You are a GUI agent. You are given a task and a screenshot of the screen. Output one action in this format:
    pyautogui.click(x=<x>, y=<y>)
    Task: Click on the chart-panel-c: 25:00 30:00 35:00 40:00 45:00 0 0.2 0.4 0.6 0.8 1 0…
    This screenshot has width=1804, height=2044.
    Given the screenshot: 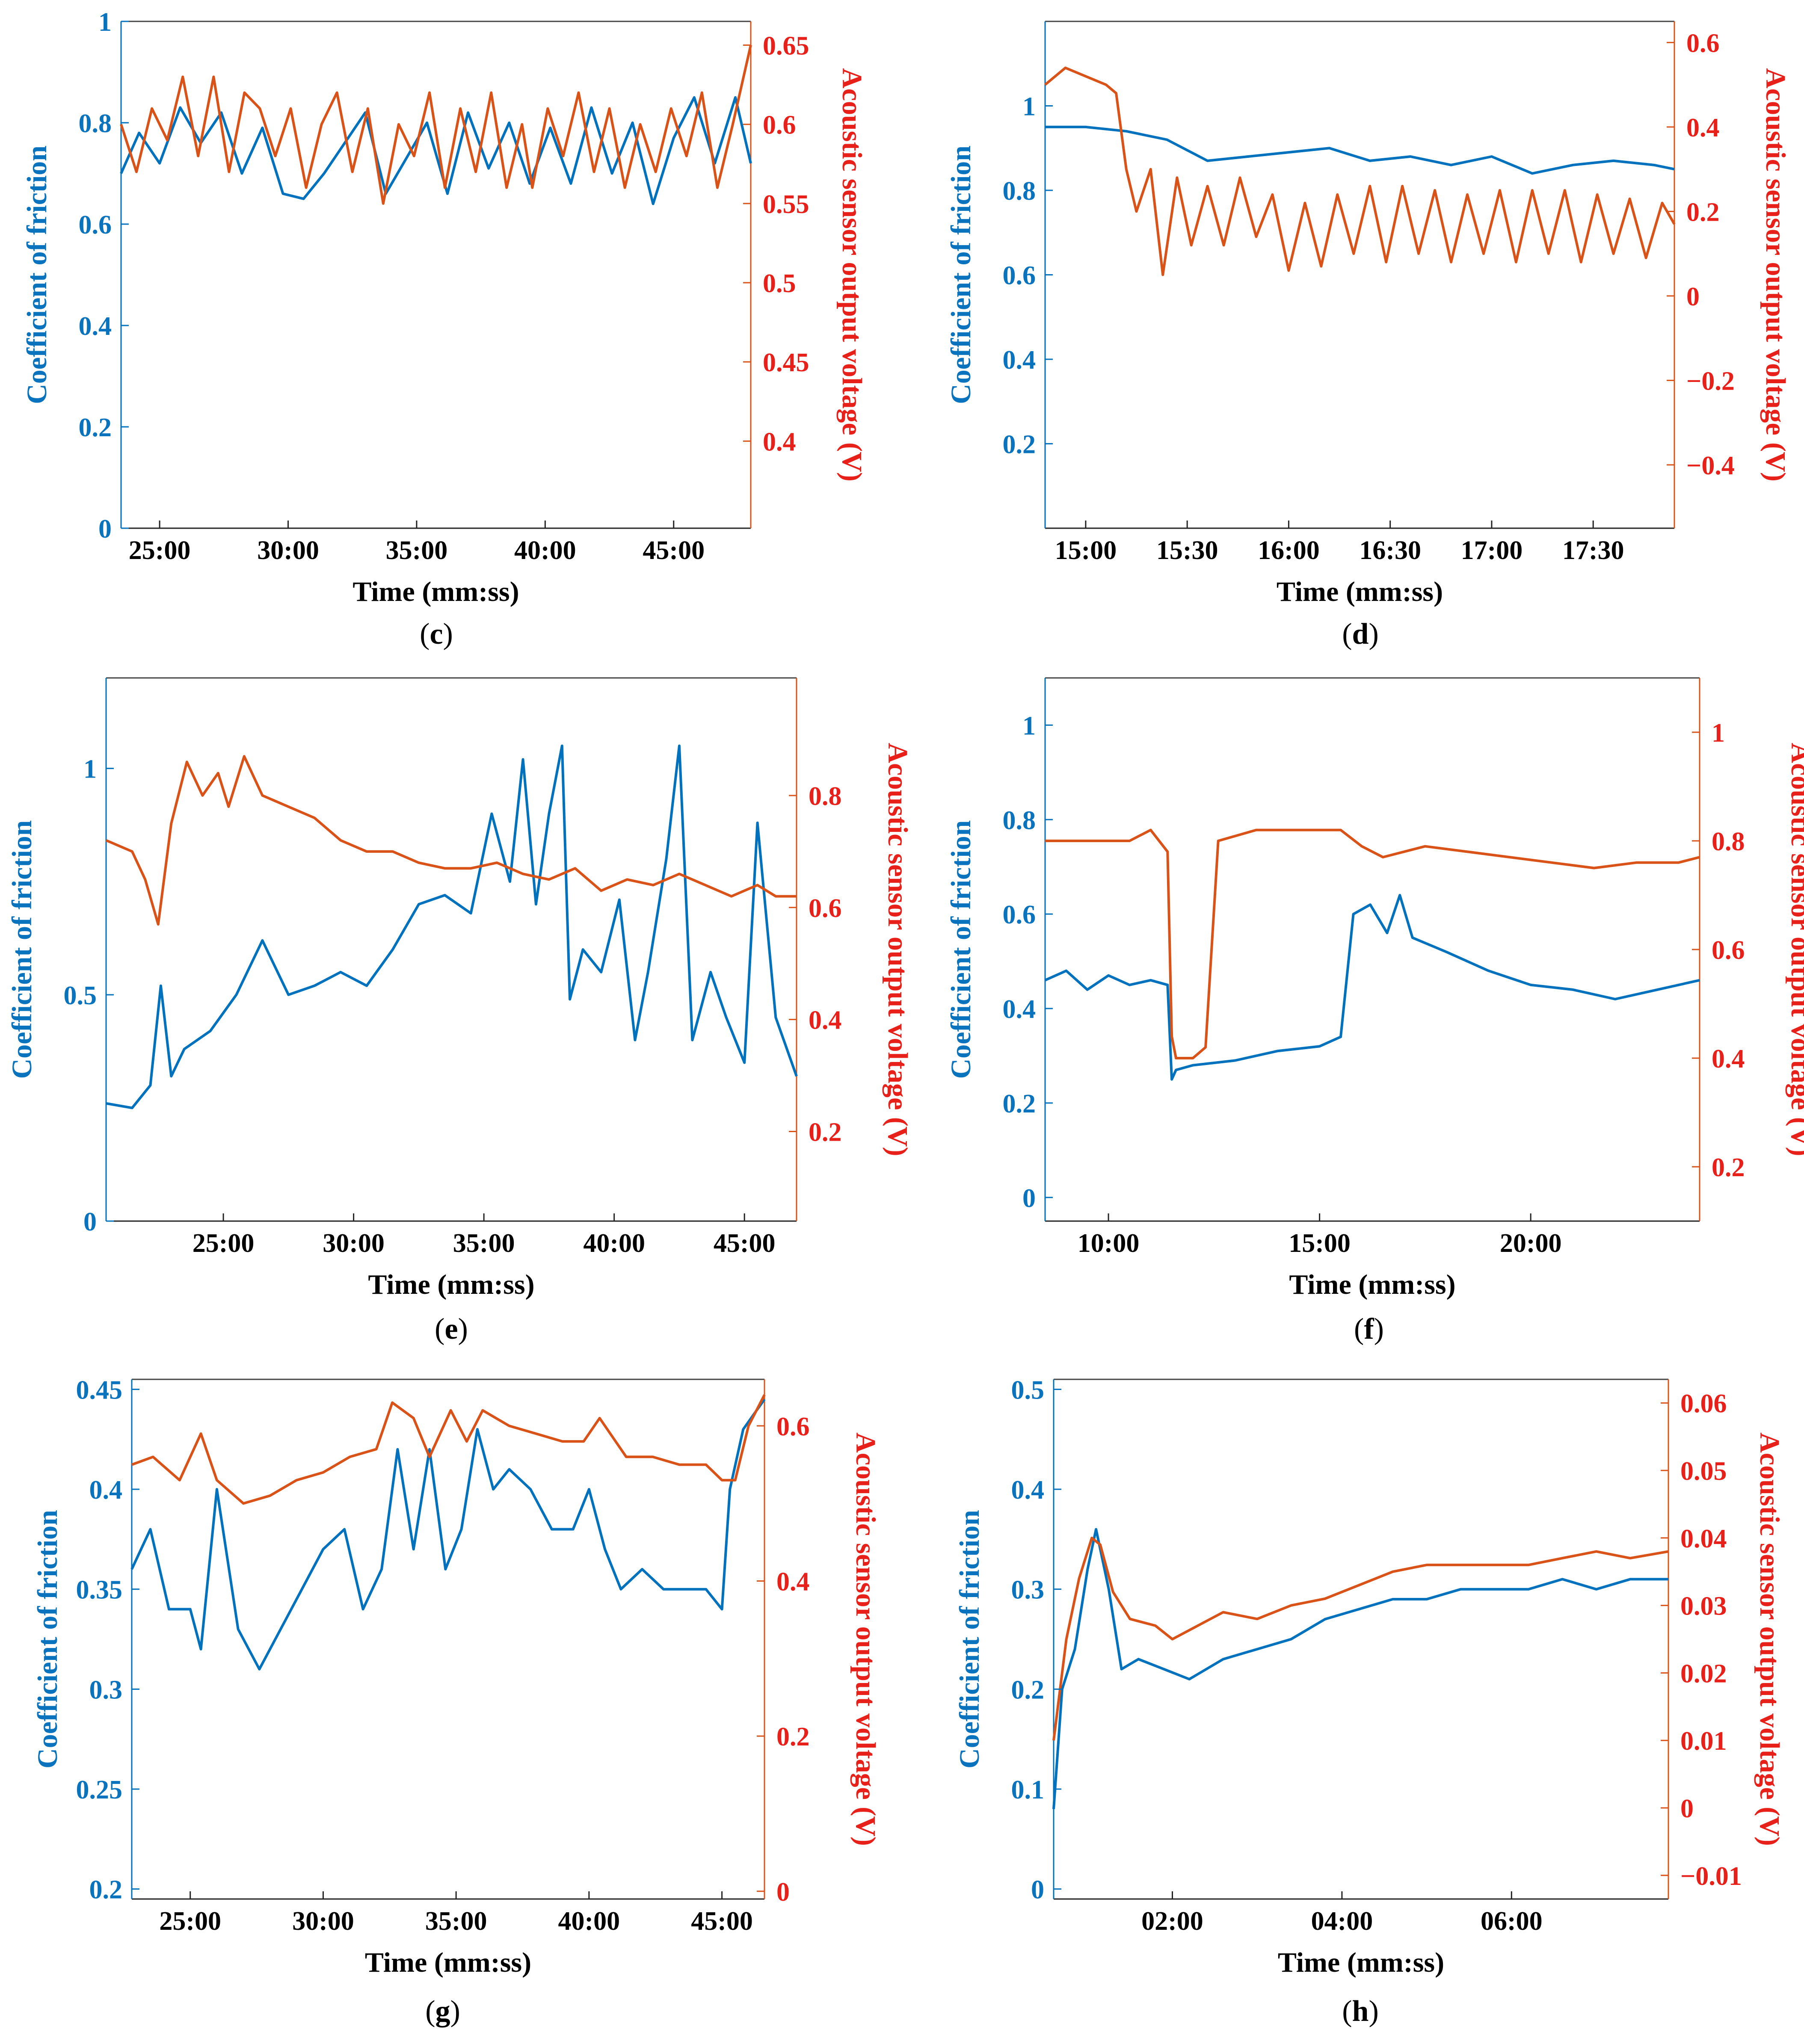 What is the action you would take?
    pyautogui.click(x=444, y=330)
    